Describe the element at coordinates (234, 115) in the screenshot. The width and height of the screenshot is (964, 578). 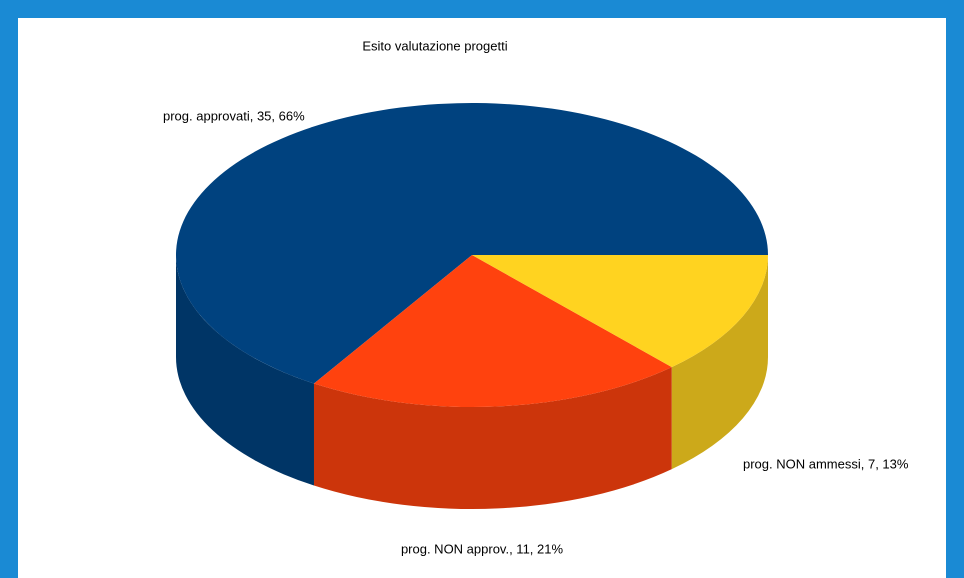
I see `data-label: prog. approvati, 35, 66%` at that location.